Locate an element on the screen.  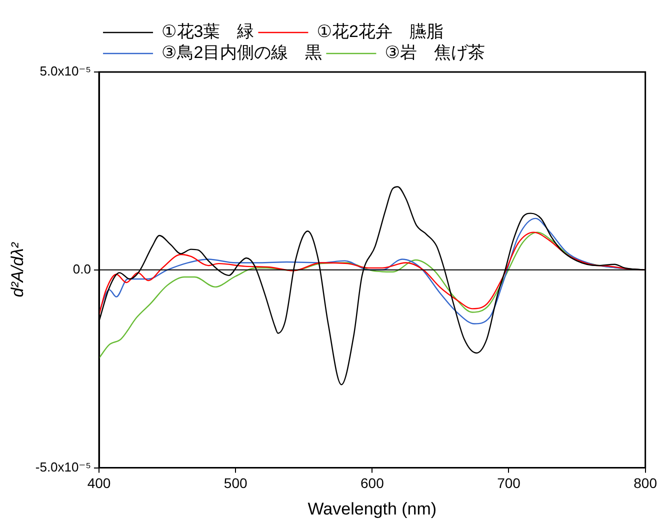
legend-label: ①花2花弁 臙脂 is located at coordinates (380, 32).